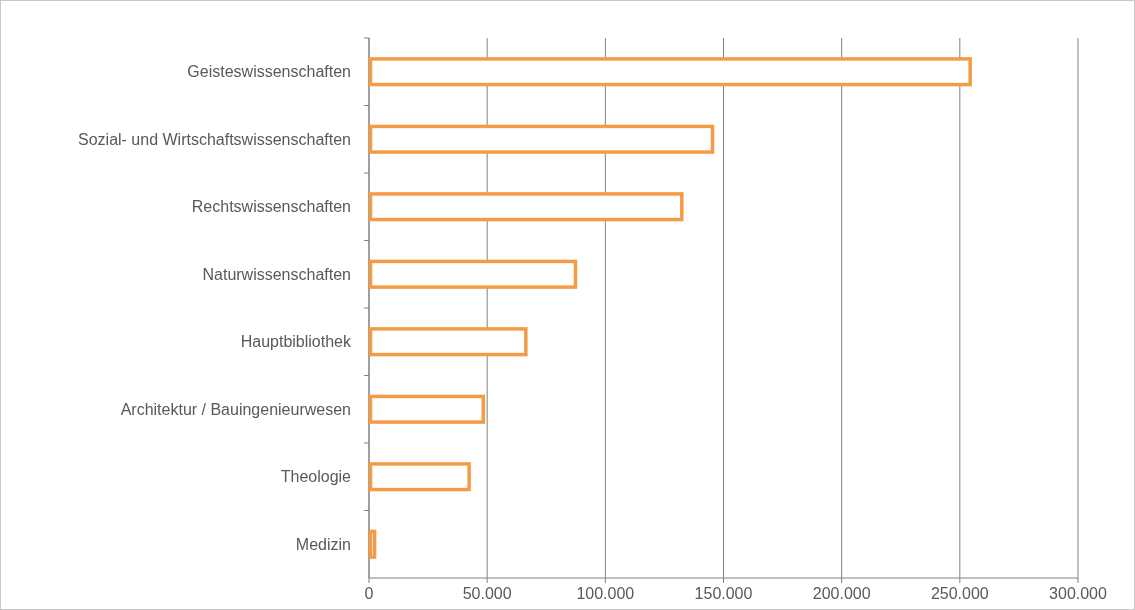 The width and height of the screenshot is (1135, 610). Describe the element at coordinates (214, 139) in the screenshot. I see `y-tick-label: Sozial- und Wirtschaftswissenschaften` at that location.